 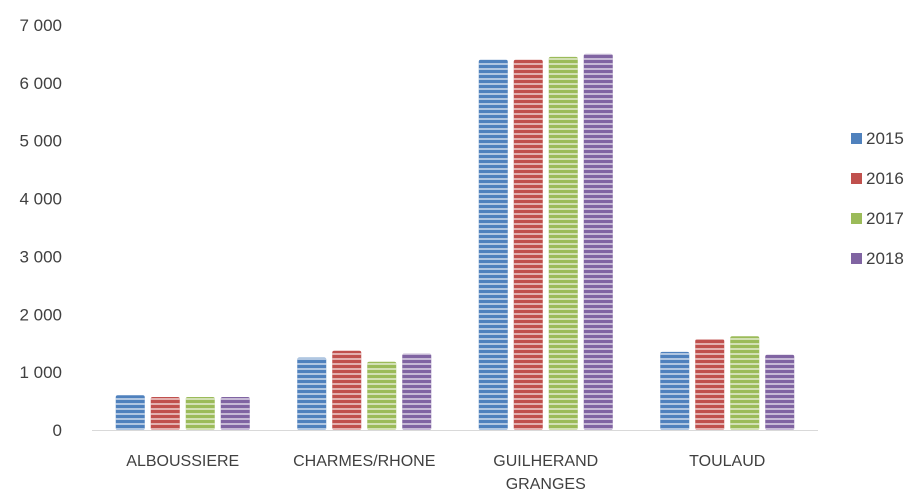 What do you see at coordinates (727, 461) in the screenshot?
I see `x-tick-label: TOULAUD` at bounding box center [727, 461].